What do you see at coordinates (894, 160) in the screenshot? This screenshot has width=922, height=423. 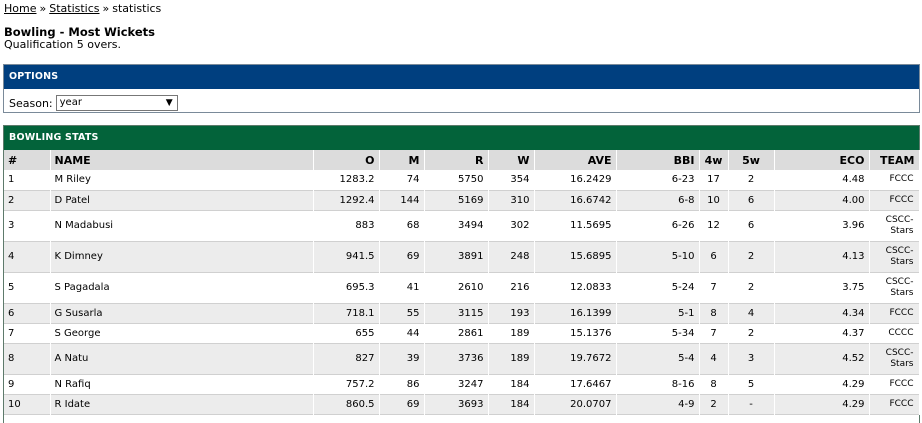 I see `header-col-team: TEAM` at bounding box center [894, 160].